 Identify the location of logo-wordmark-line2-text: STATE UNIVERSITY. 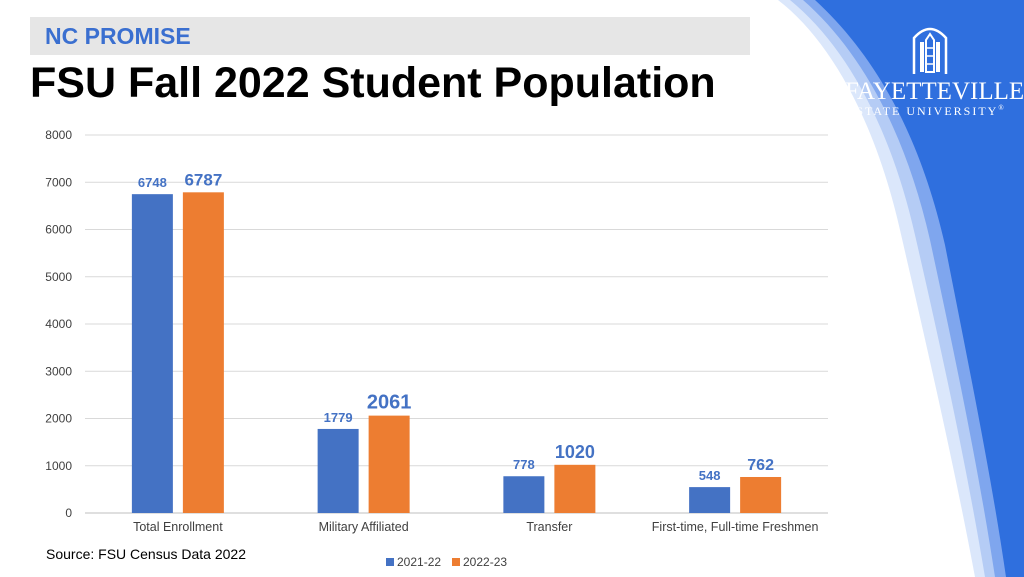
(927, 111).